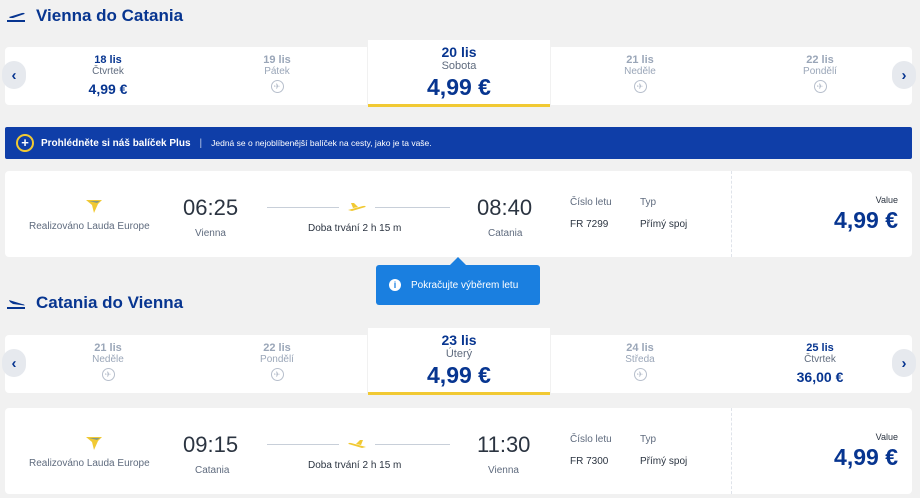 The width and height of the screenshot is (920, 498). What do you see at coordinates (820, 377) in the screenshot?
I see `date-price: 36,00 €` at bounding box center [820, 377].